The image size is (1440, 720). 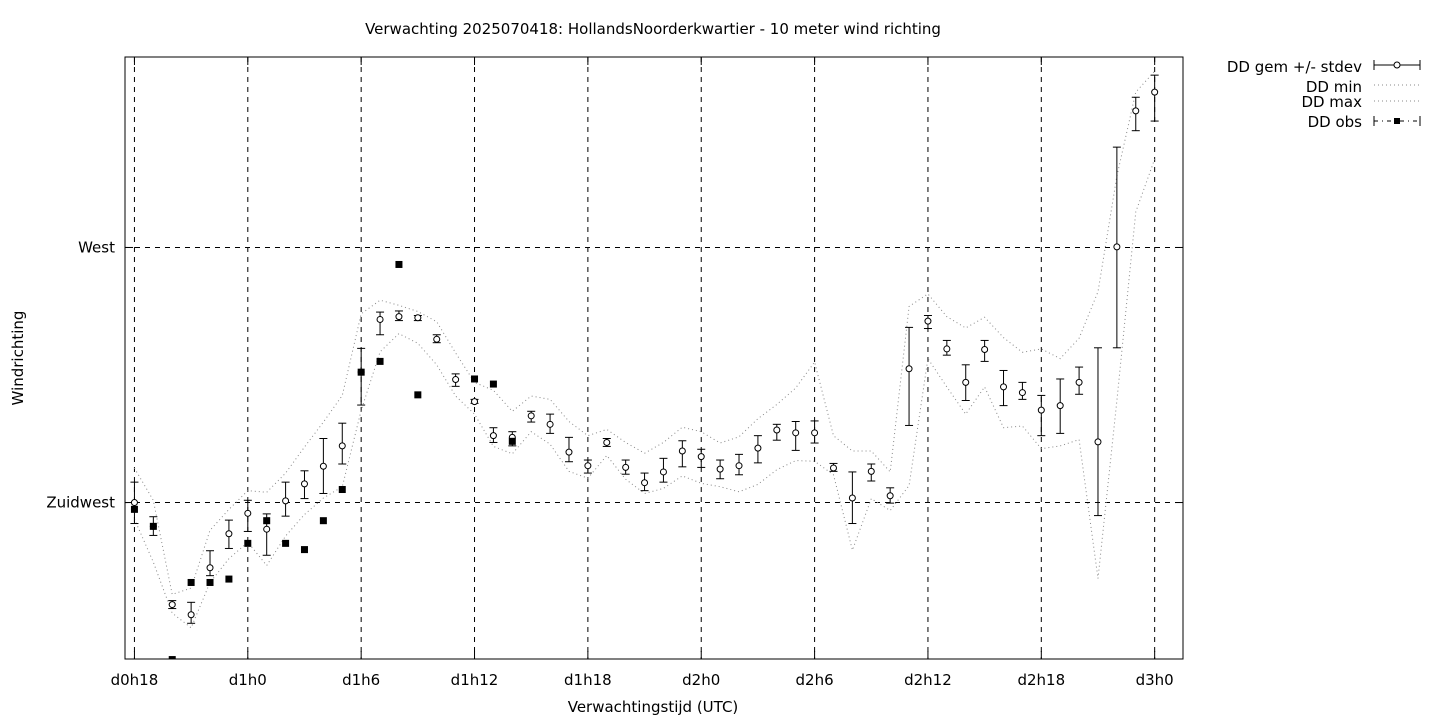 I want to click on x-tick-label: d3h0, so click(x=1155, y=680).